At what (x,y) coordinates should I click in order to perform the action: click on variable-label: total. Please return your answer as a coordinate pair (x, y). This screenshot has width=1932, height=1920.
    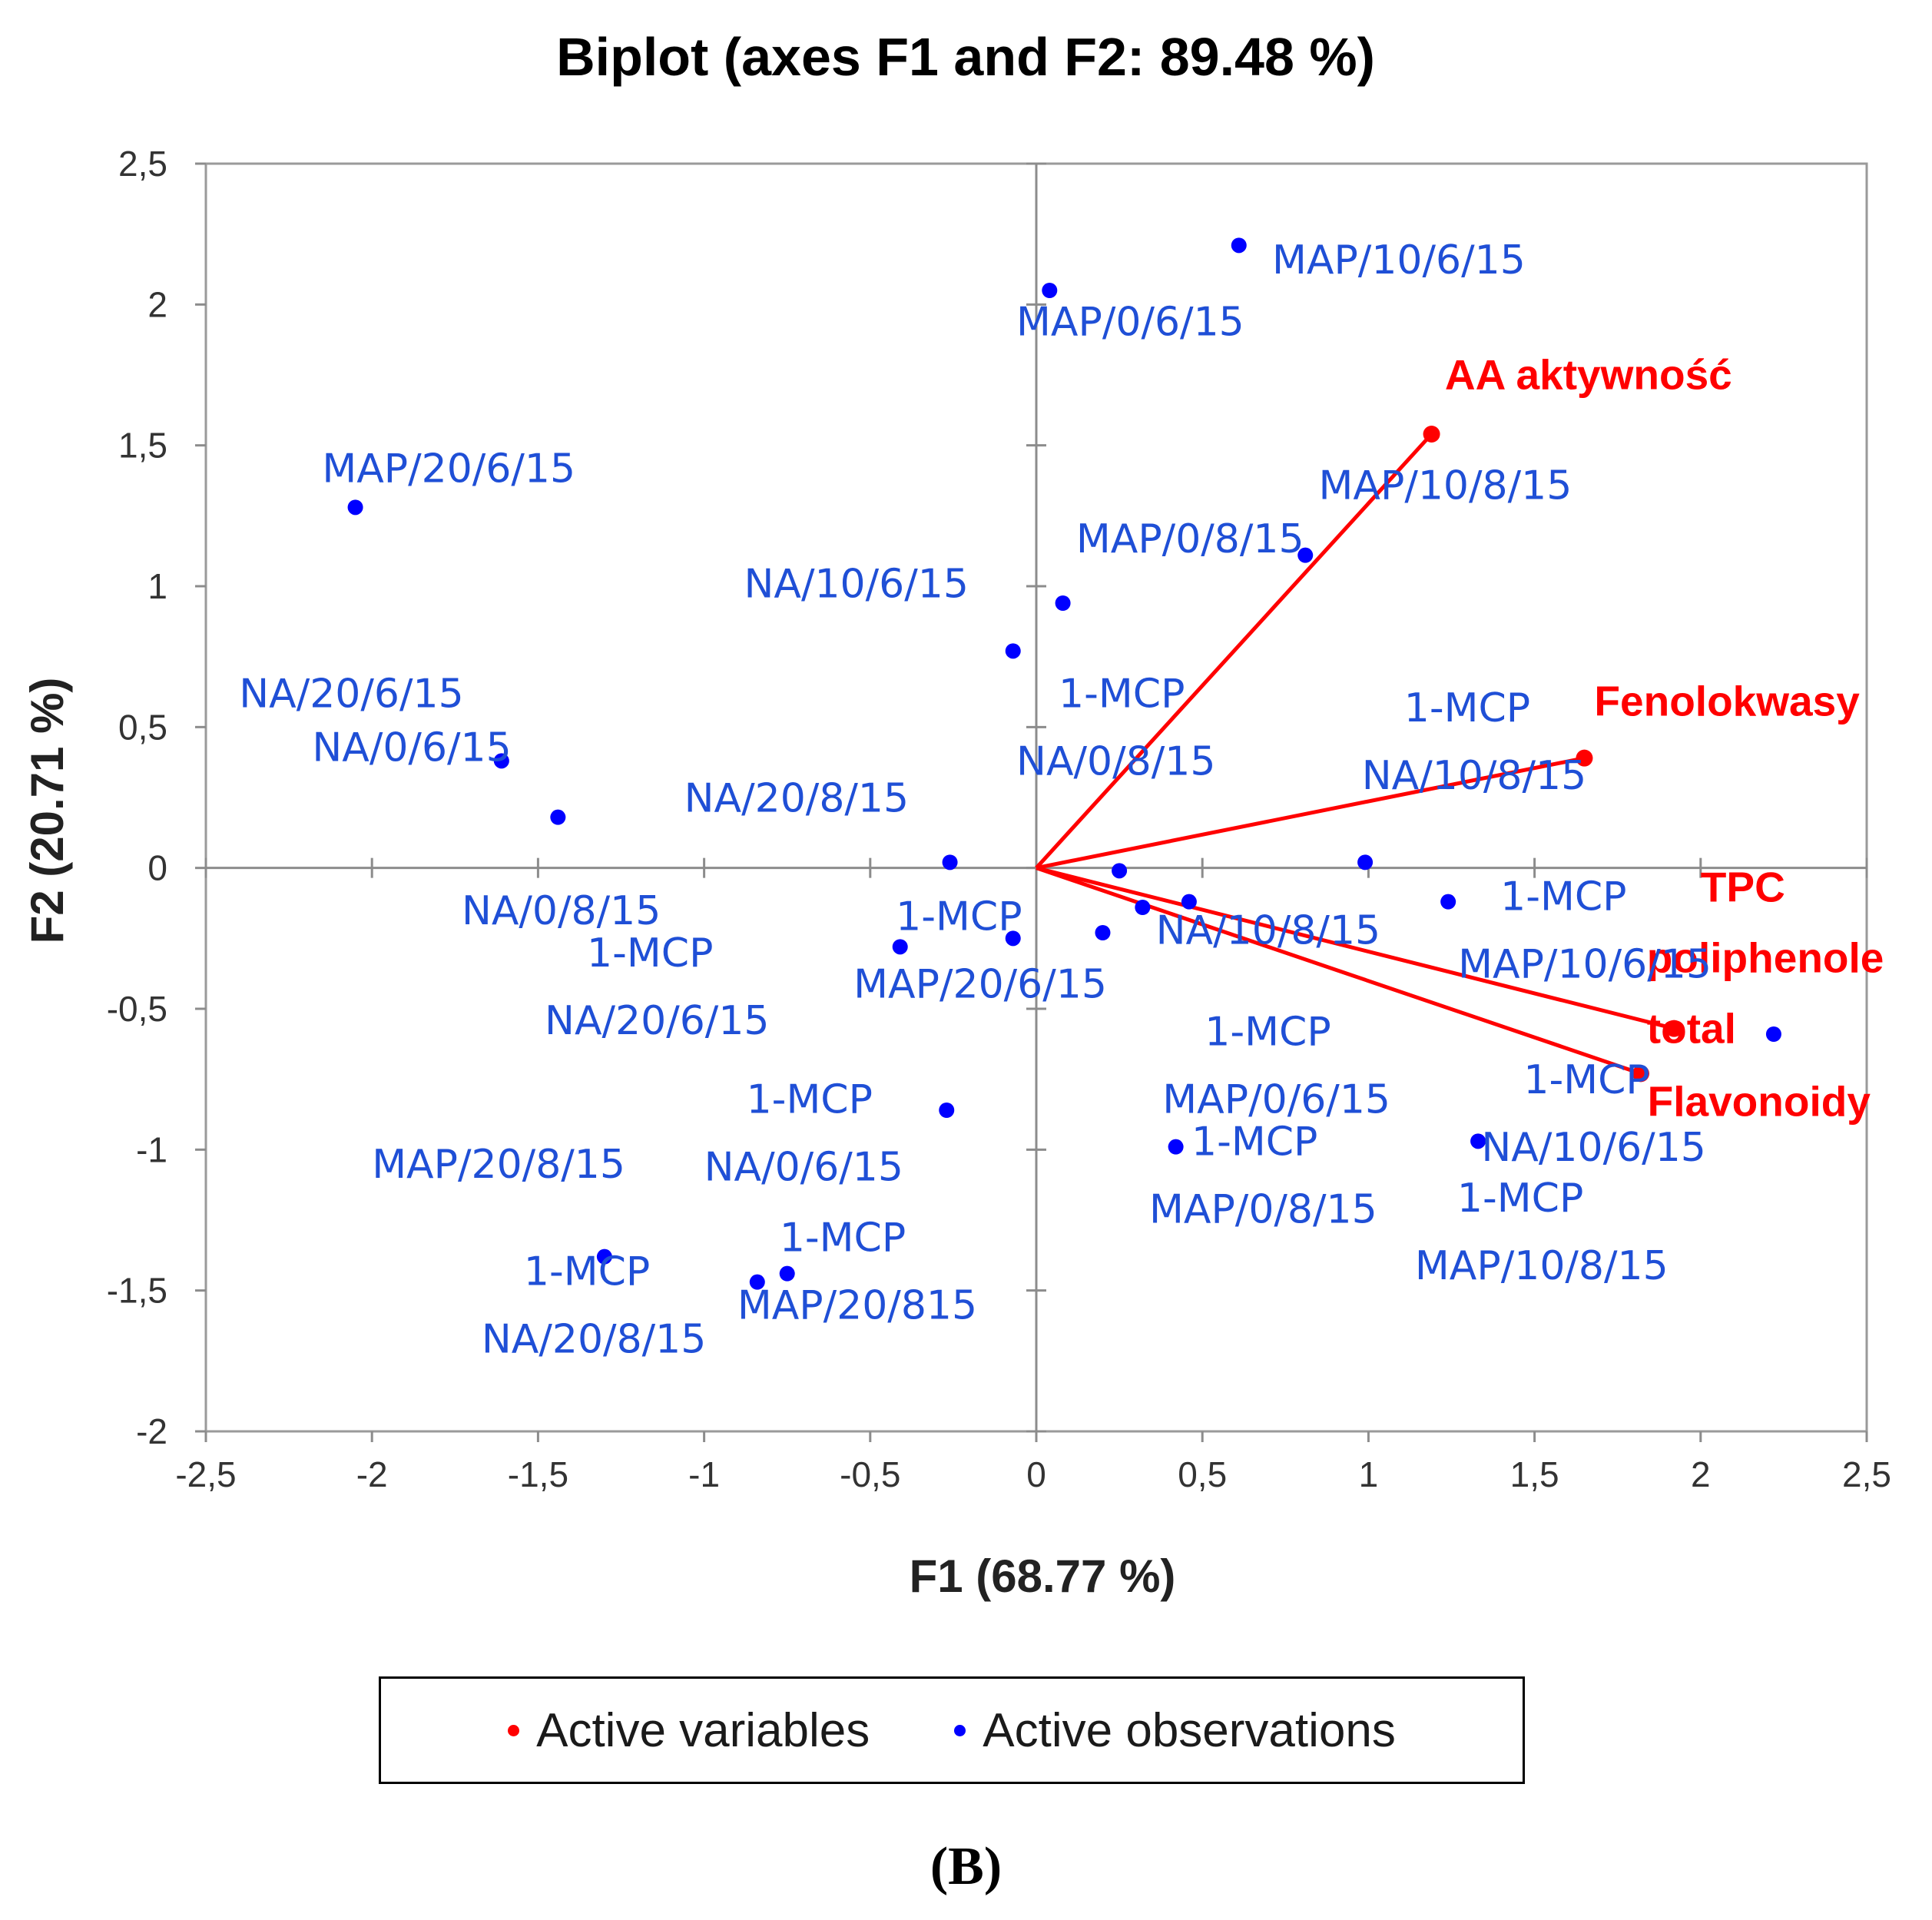
    Looking at the image, I should click on (1691, 1029).